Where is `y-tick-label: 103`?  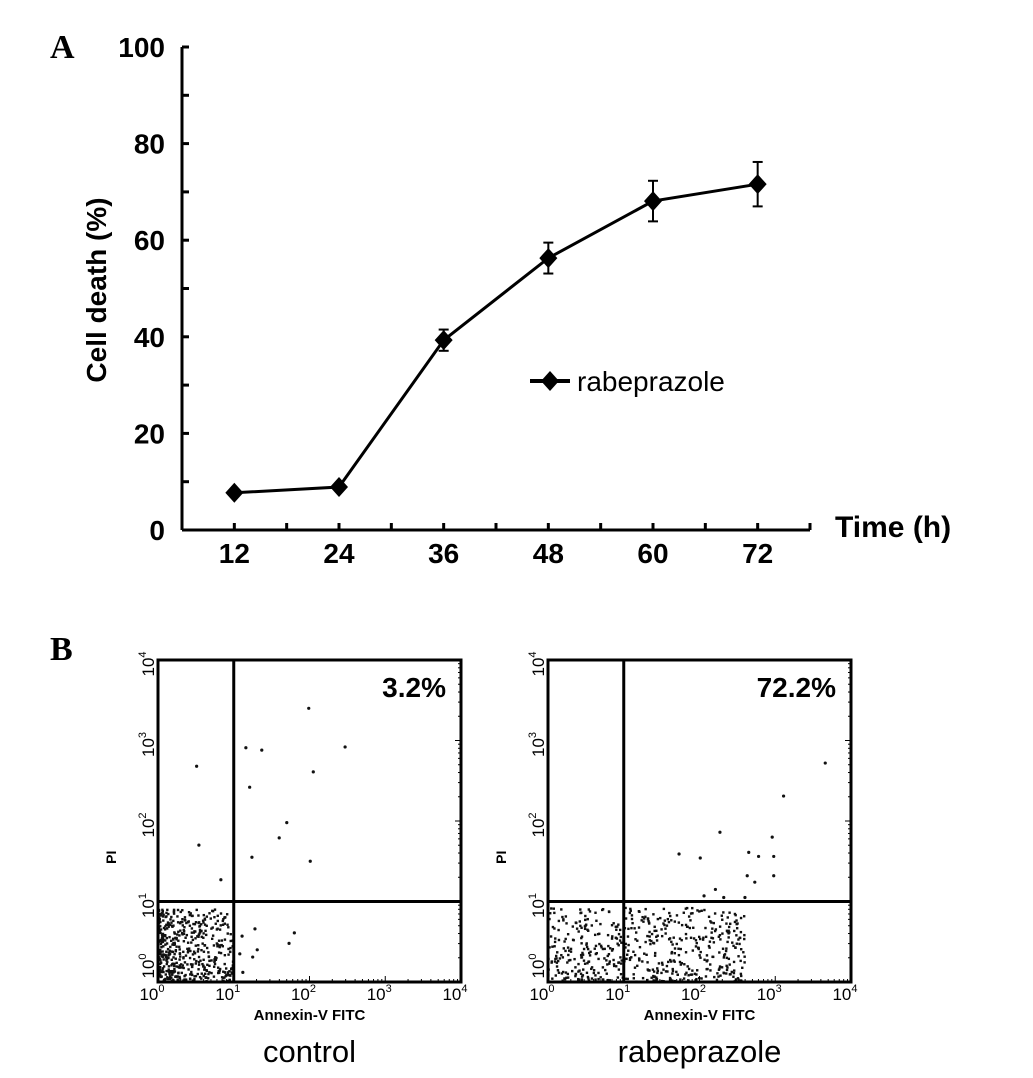
y-tick-label: 103 is located at coordinates (537, 744).